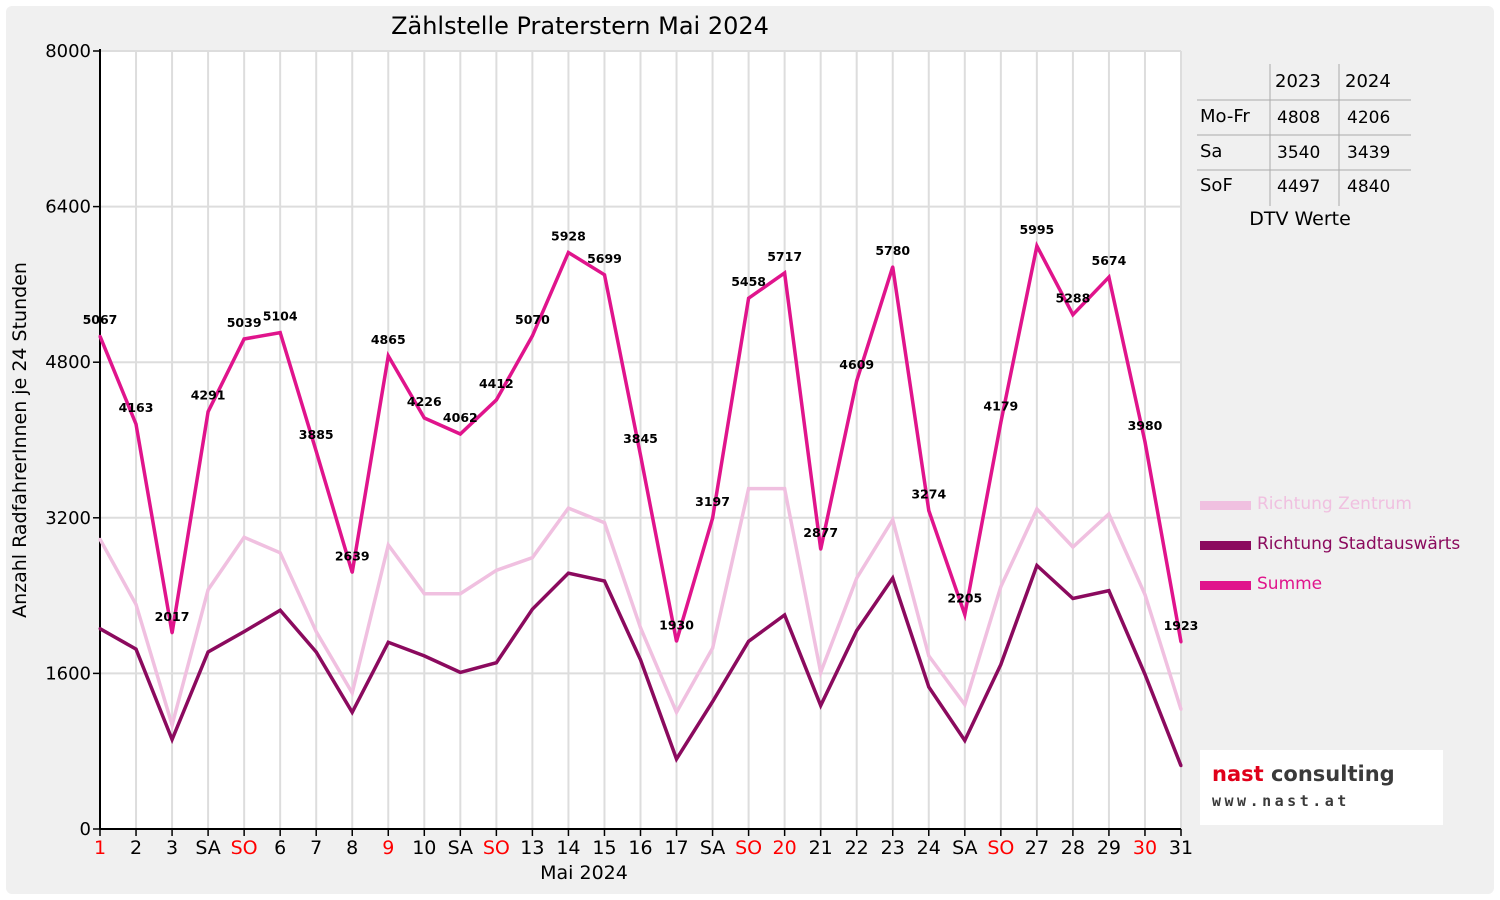  What do you see at coordinates (316, 434) in the screenshot?
I see `data-label: 3885` at bounding box center [316, 434].